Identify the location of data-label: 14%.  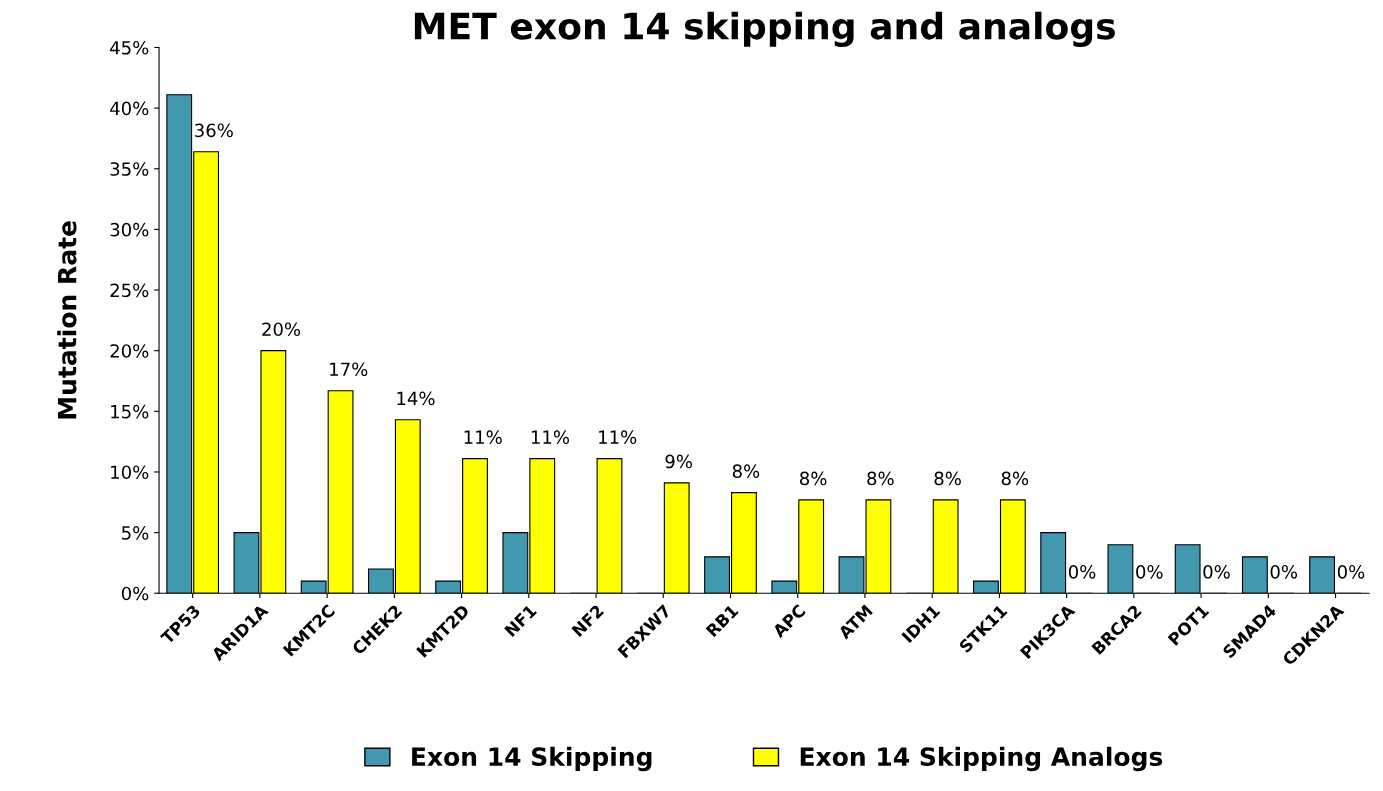
(416, 398).